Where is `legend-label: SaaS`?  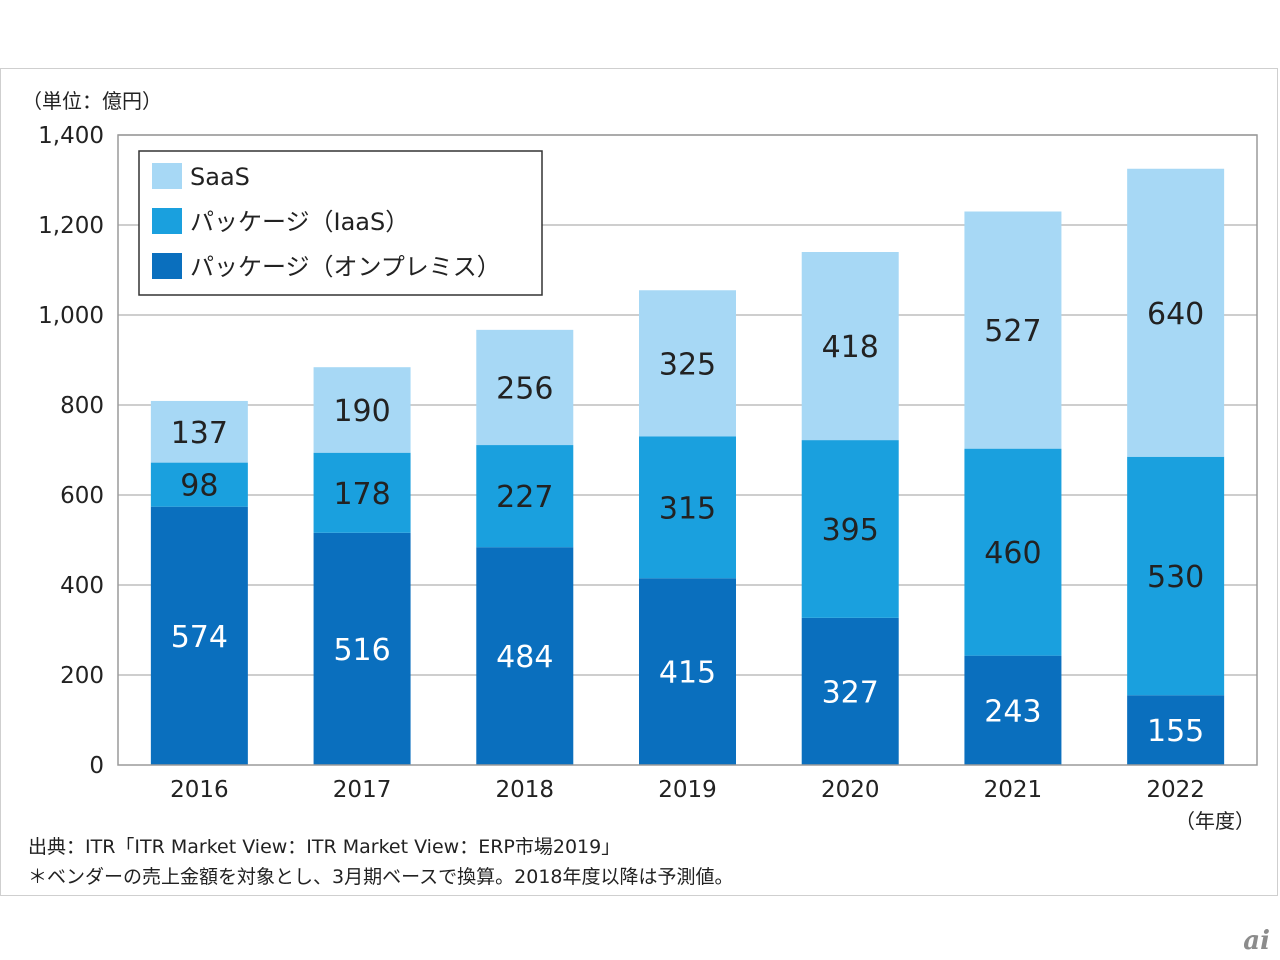 legend-label: SaaS is located at coordinates (220, 177).